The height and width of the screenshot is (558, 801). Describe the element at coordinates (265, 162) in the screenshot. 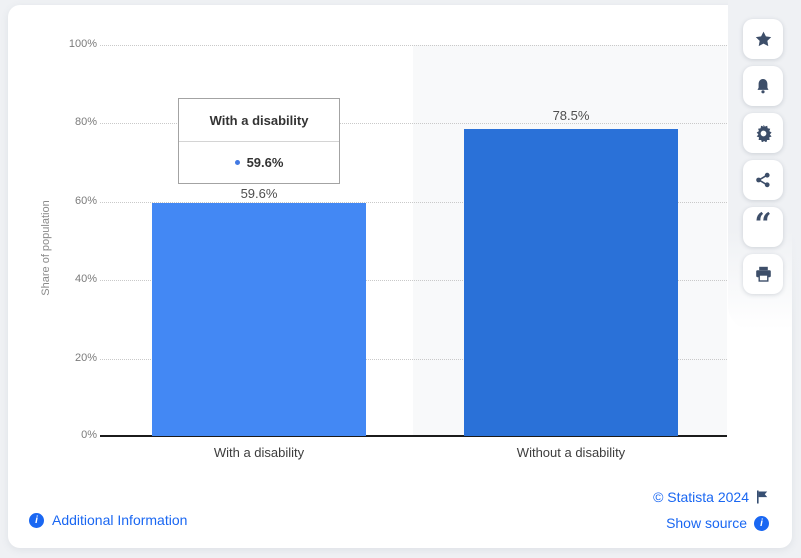

I see `tooltip-value: 59.6%` at that location.